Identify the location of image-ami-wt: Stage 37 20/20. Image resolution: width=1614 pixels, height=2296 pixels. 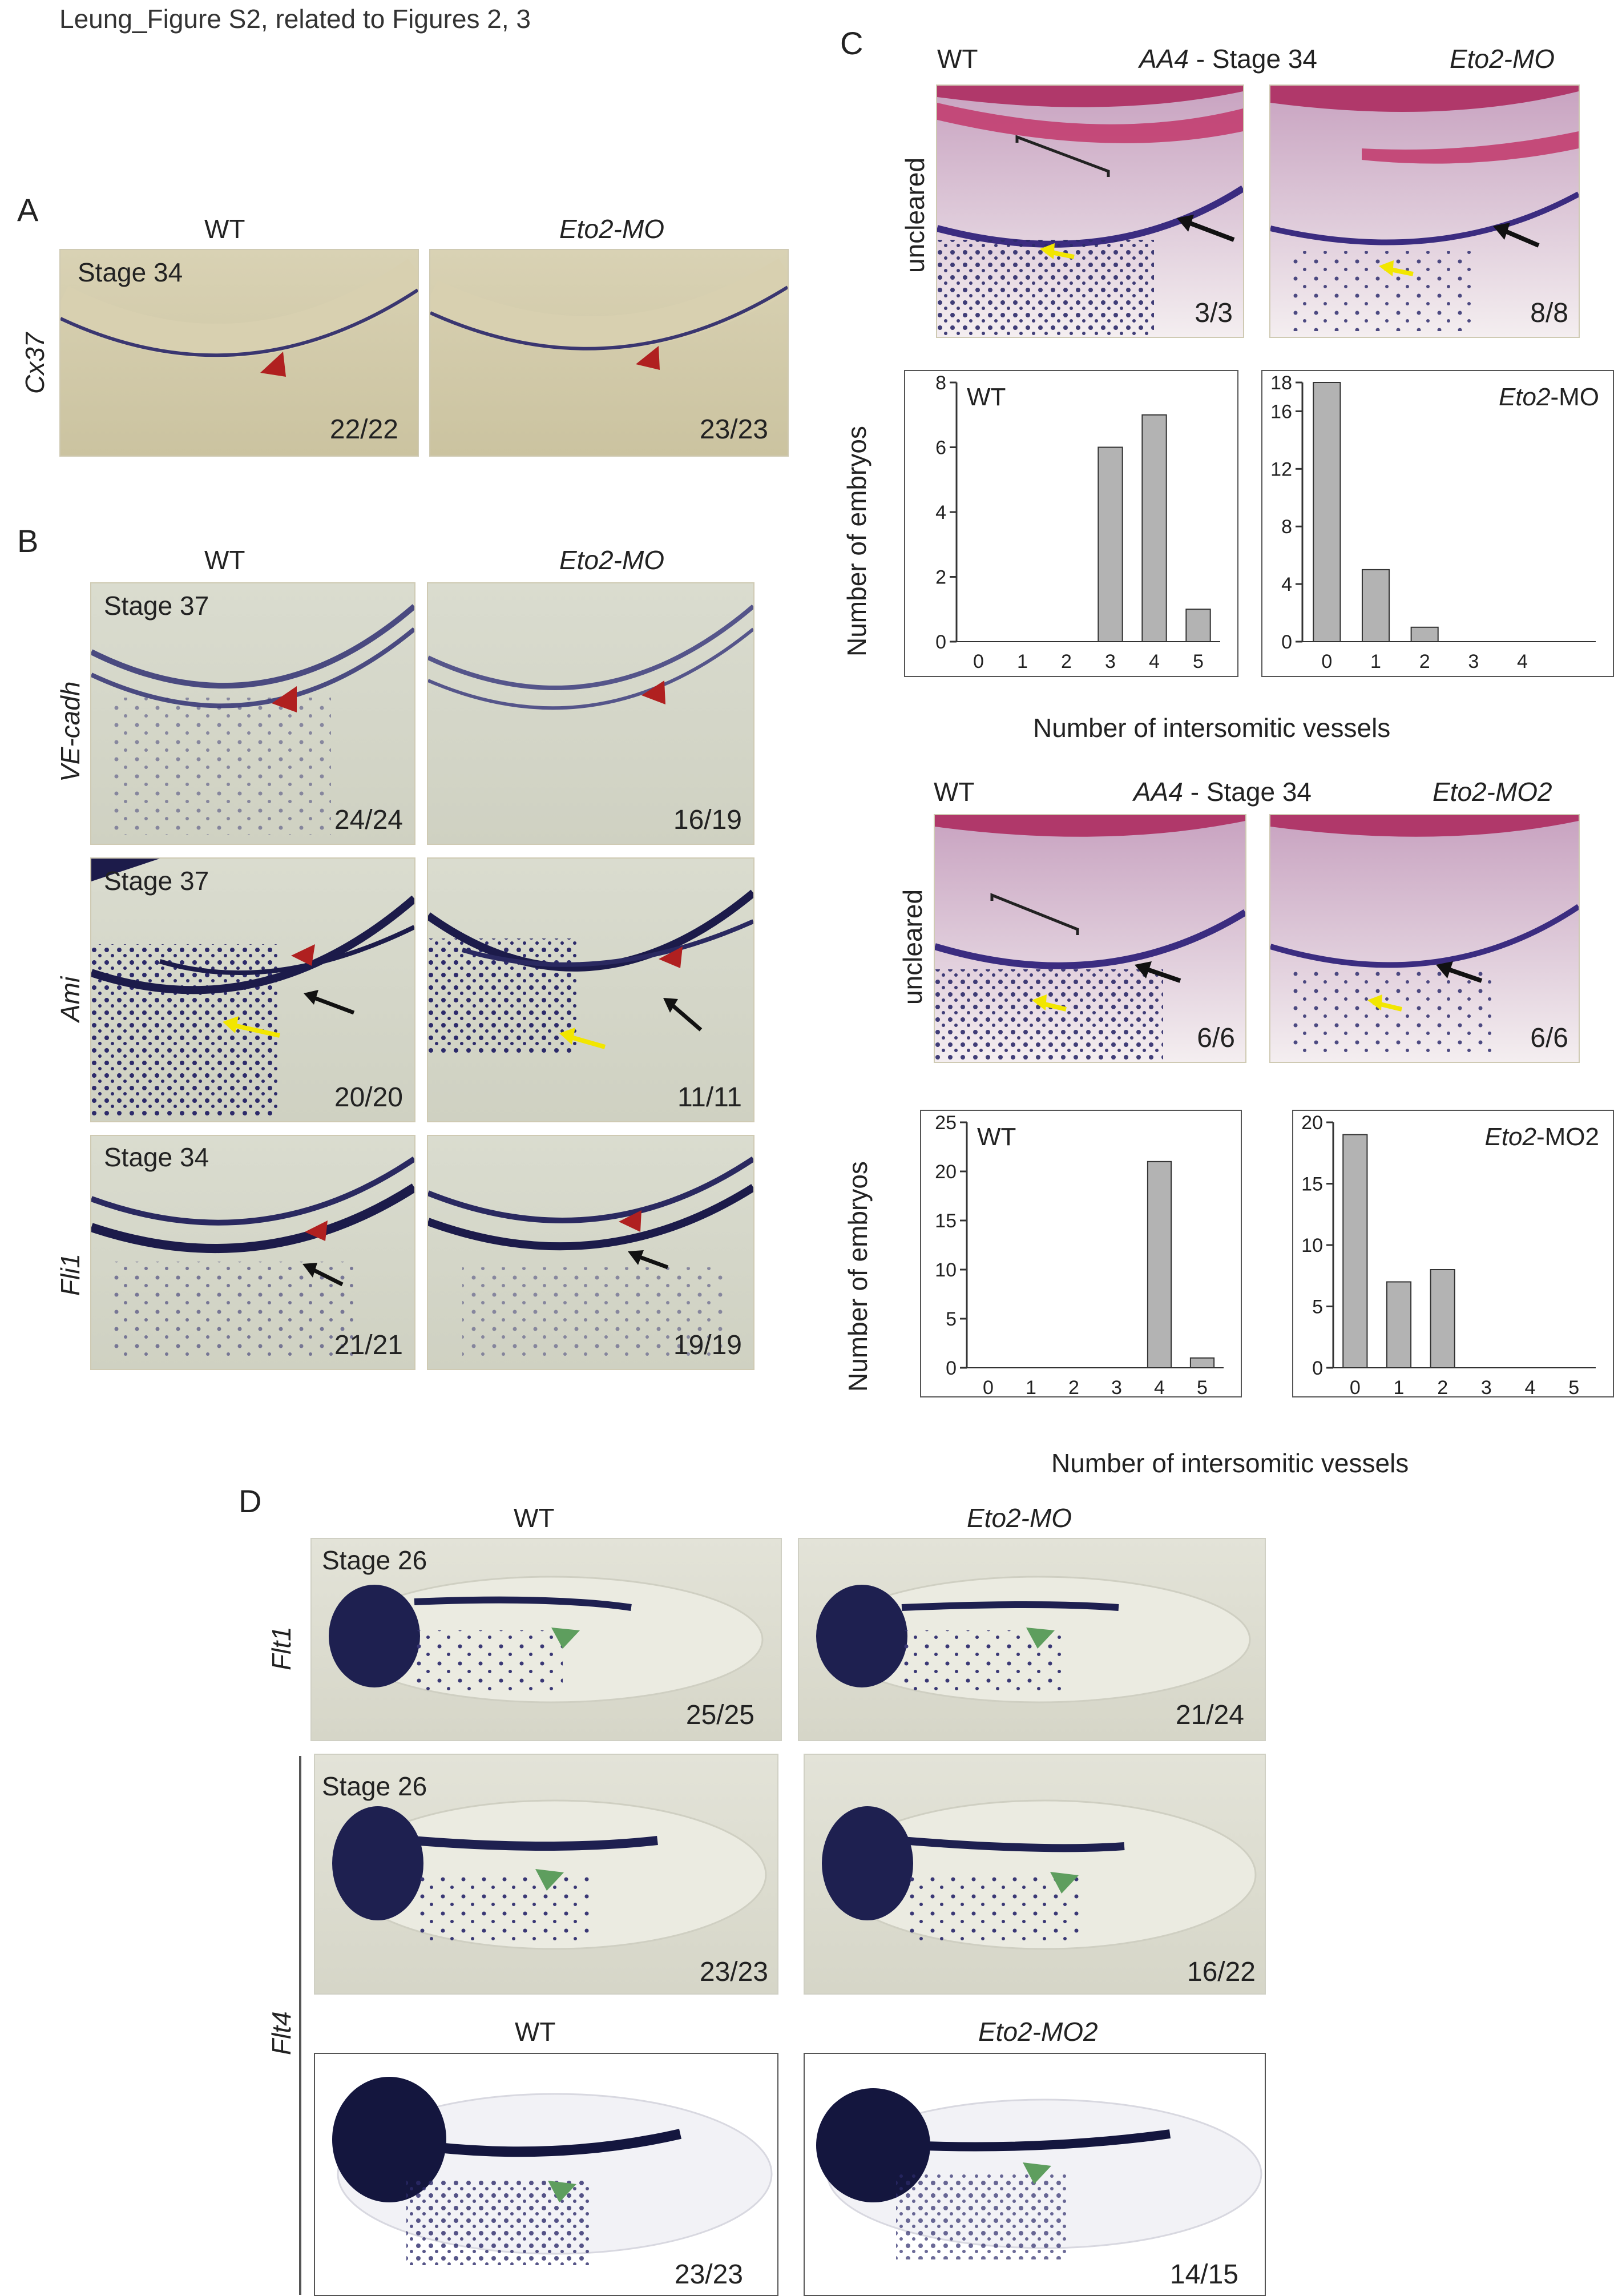
(252, 989).